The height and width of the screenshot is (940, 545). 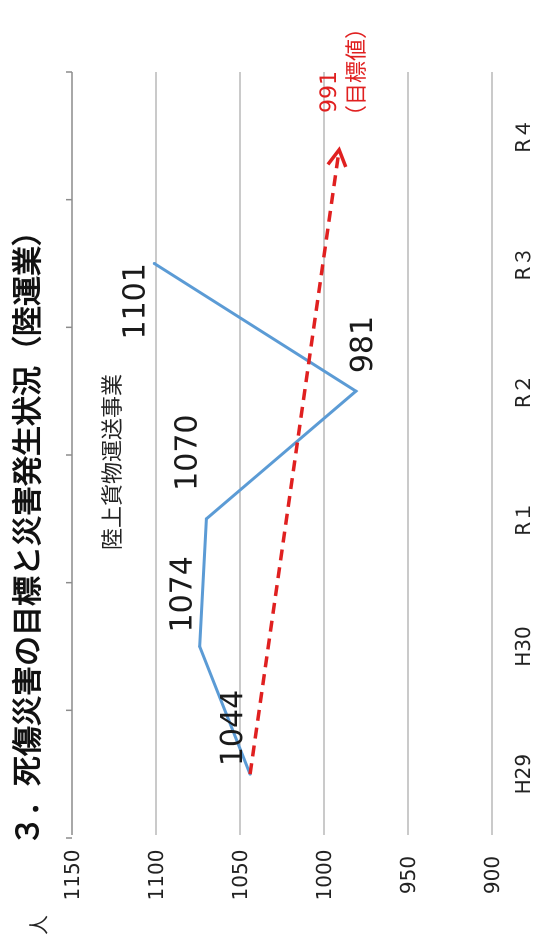 I want to click on y-tick-label: 950, so click(x=408, y=875).